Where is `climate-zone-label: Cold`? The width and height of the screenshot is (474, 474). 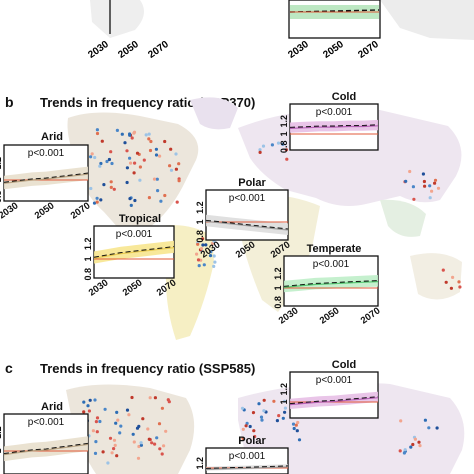
climate-zone-label: Cold is located at coordinates (344, 97).